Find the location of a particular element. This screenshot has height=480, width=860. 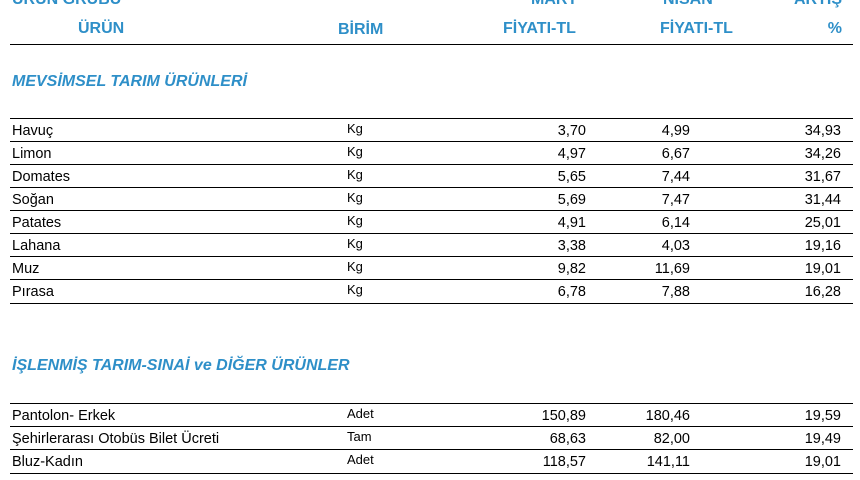

increase-percent: 19,49 is located at coordinates (822, 439).